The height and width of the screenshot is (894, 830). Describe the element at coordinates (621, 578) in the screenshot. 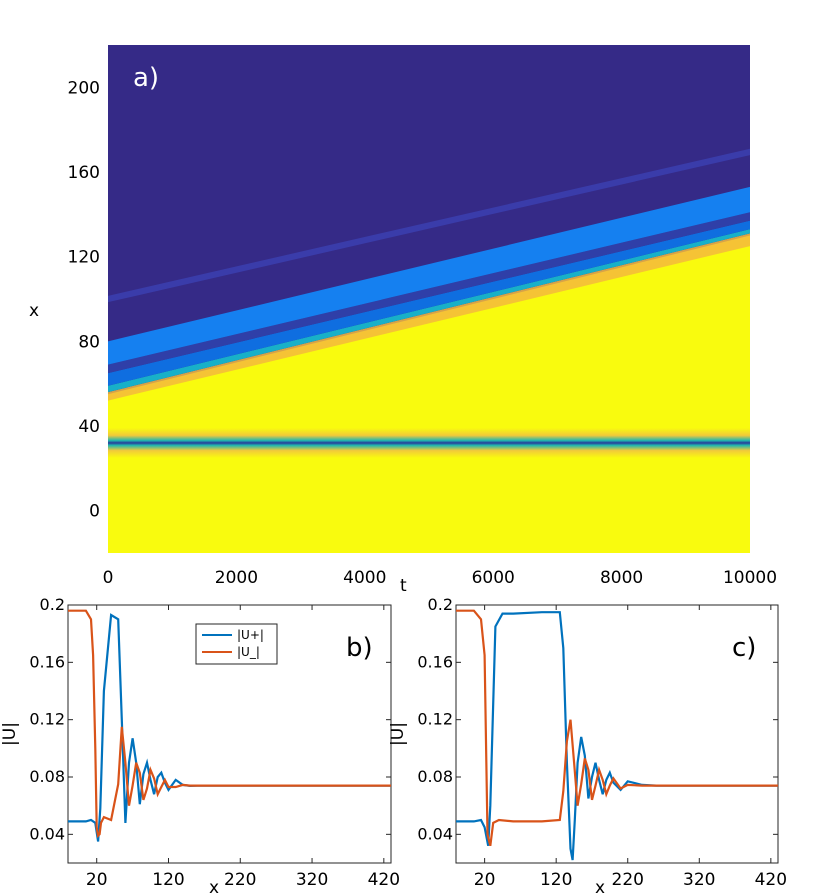

I see `heatmap-x-tick-label: 8000` at that location.